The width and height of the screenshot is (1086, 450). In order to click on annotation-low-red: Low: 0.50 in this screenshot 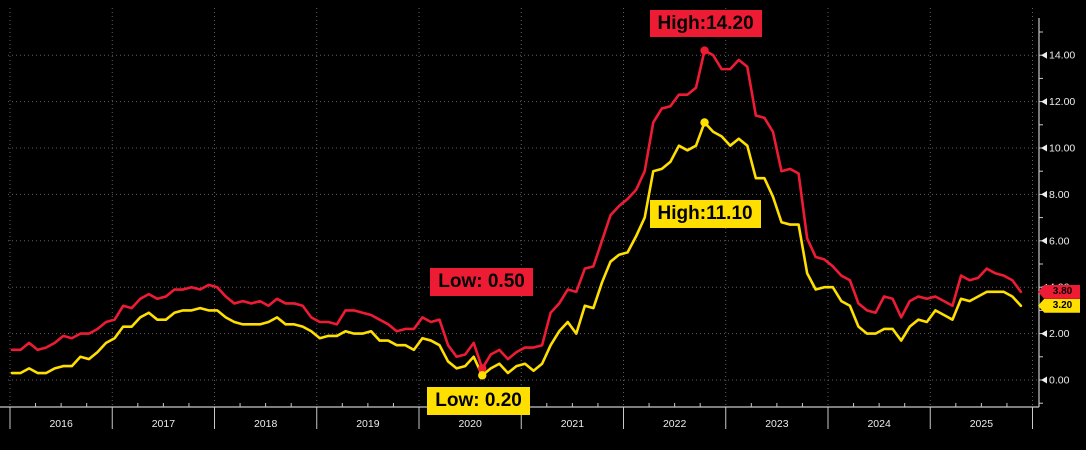, I will do `click(481, 282)`.